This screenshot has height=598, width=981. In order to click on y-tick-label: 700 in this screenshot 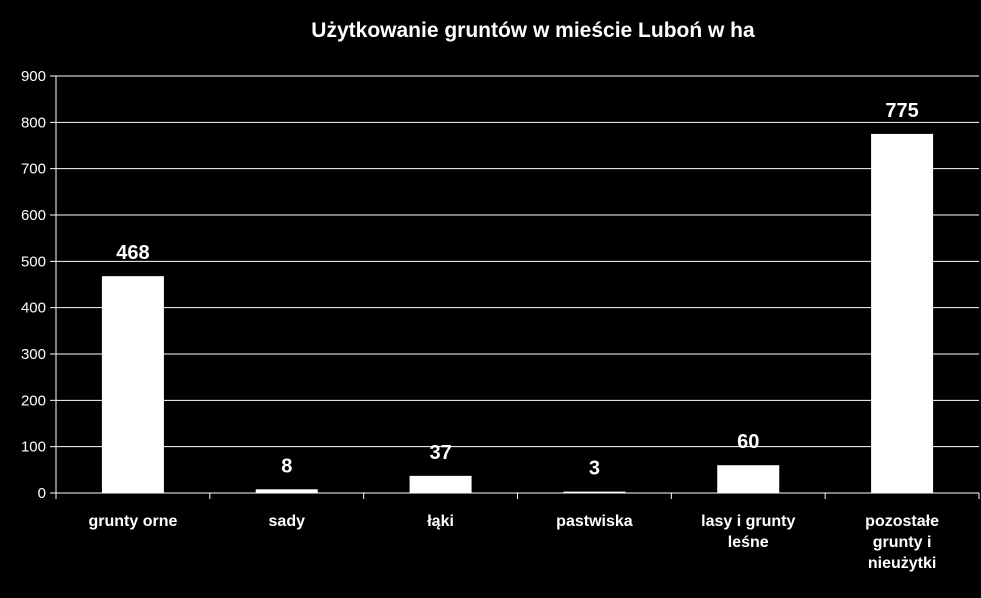, I will do `click(33, 169)`.